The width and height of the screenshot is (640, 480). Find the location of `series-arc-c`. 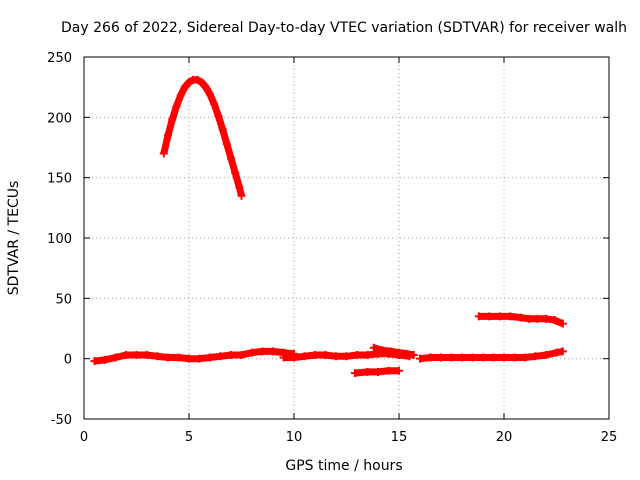

series-arc-c is located at coordinates (393, 351).